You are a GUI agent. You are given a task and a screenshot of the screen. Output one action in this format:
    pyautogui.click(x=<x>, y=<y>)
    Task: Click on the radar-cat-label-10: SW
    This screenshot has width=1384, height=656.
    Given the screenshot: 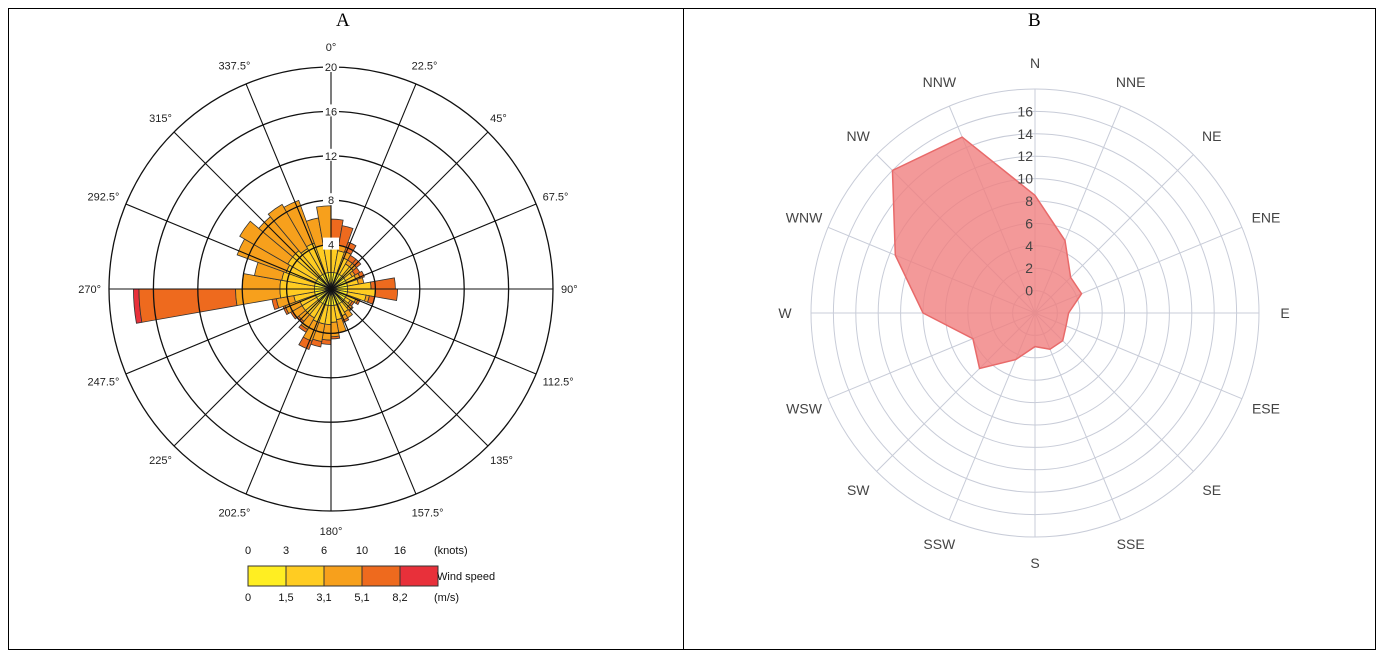 What is the action you would take?
    pyautogui.click(x=858, y=490)
    